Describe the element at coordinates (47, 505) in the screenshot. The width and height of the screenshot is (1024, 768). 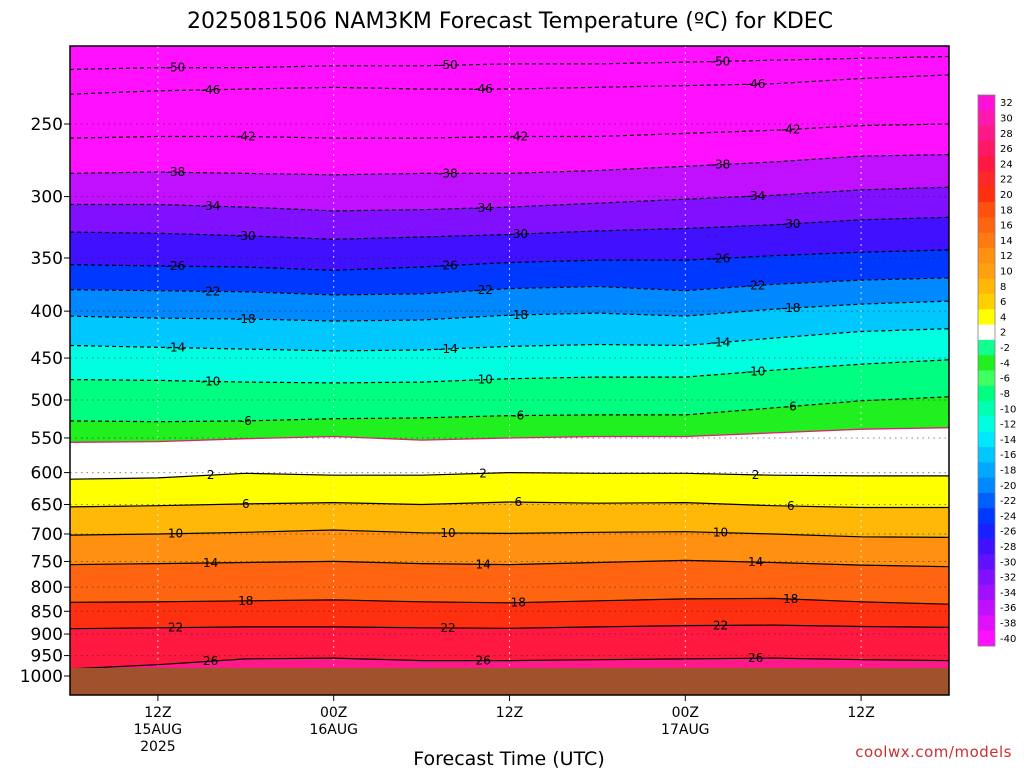
I see `y-tick-label: 650` at that location.